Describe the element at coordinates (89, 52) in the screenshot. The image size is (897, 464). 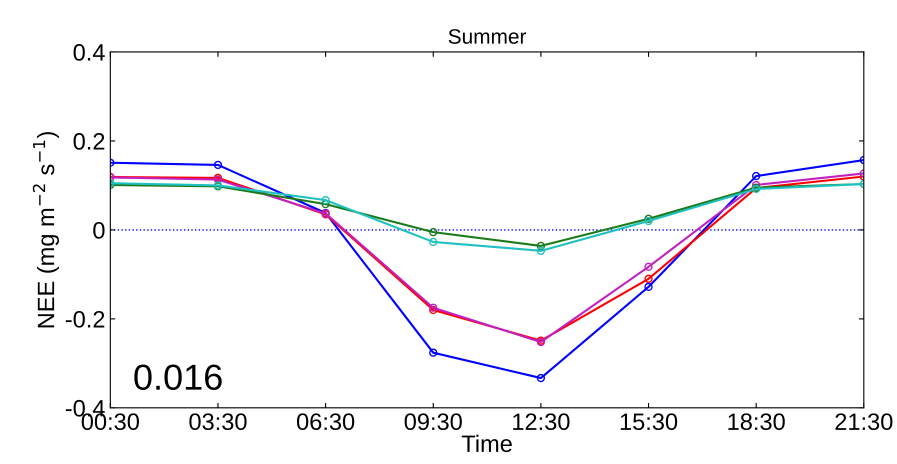
I see `y-tick-label: 0.4` at that location.